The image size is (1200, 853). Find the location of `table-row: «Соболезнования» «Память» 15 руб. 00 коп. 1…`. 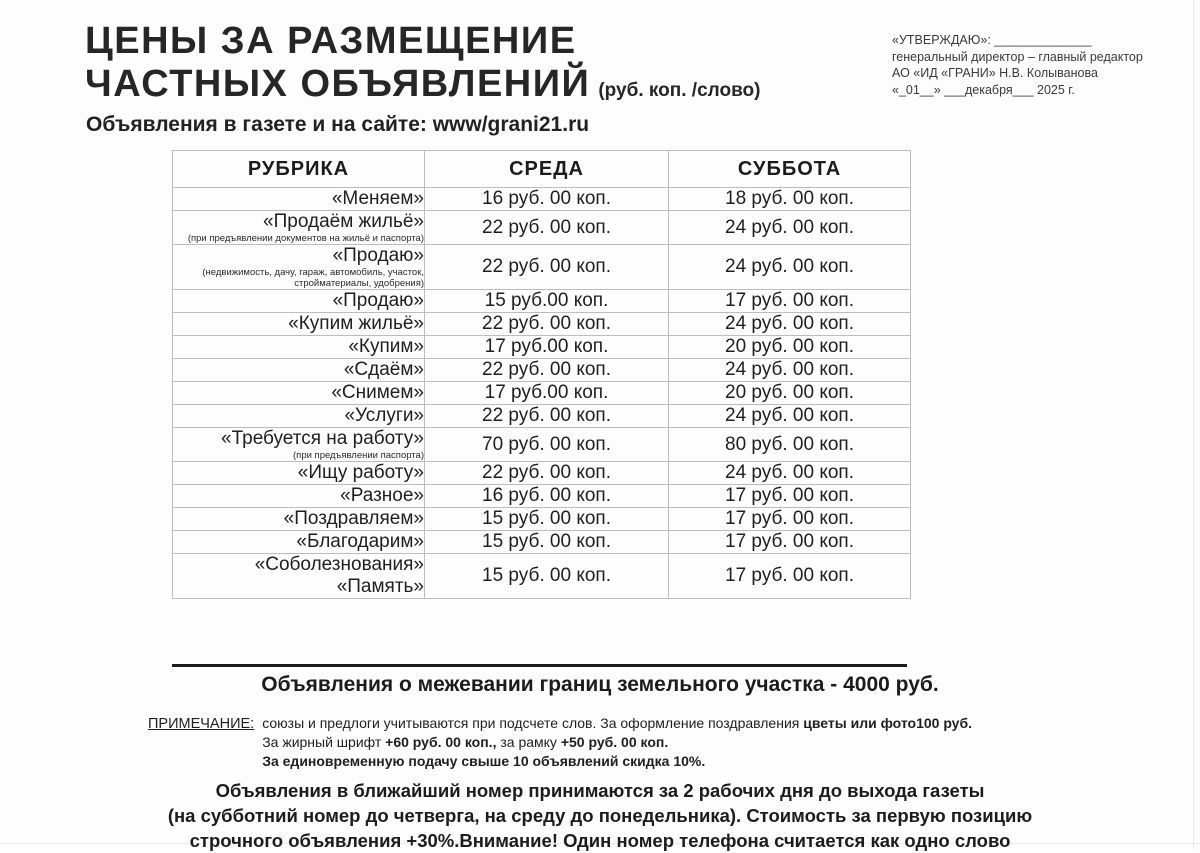

table-row: «Соболезнования» «Память» 15 руб. 00 коп. 1… is located at coordinates (541, 576).